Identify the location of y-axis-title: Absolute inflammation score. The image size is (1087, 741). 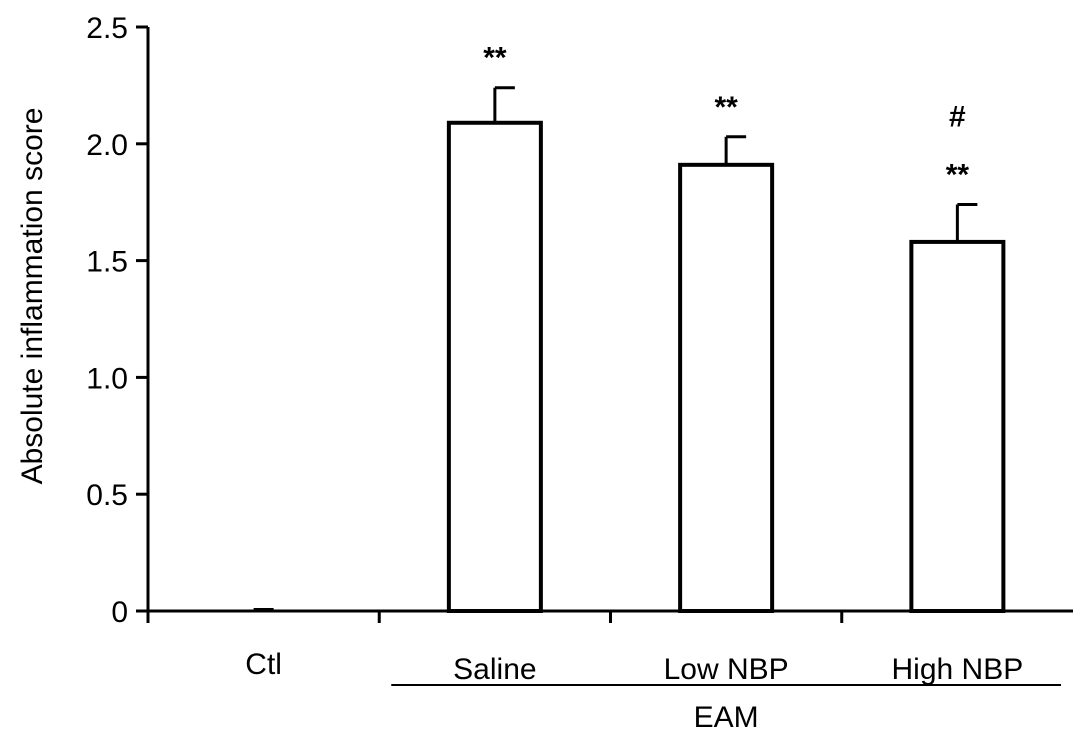
(32, 296).